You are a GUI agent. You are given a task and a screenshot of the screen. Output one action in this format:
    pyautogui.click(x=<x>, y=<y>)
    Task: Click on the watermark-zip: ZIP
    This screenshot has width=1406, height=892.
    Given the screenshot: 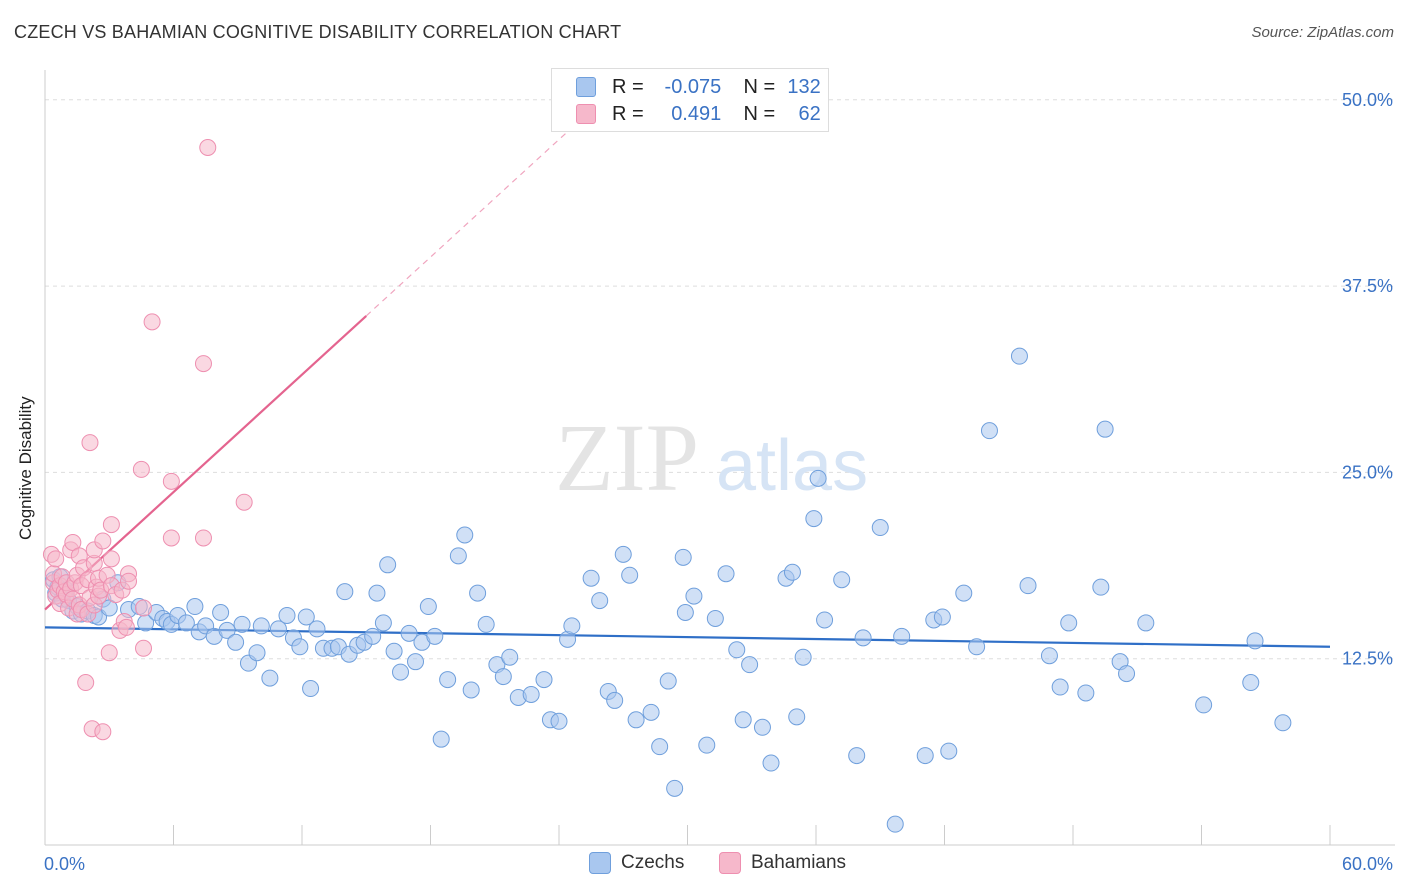 What is the action you would take?
    pyautogui.click(x=627, y=457)
    